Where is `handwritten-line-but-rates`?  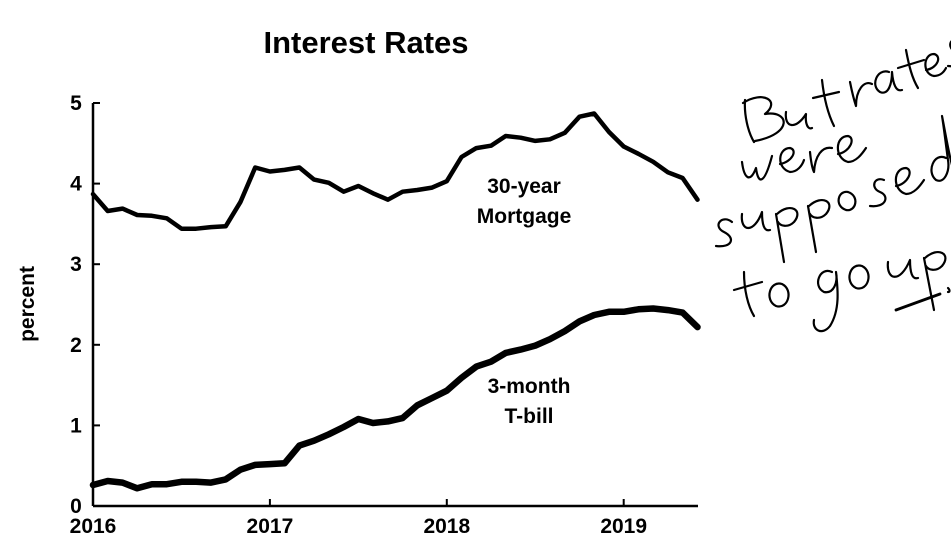 handwritten-line-but-rates is located at coordinates (846, 92).